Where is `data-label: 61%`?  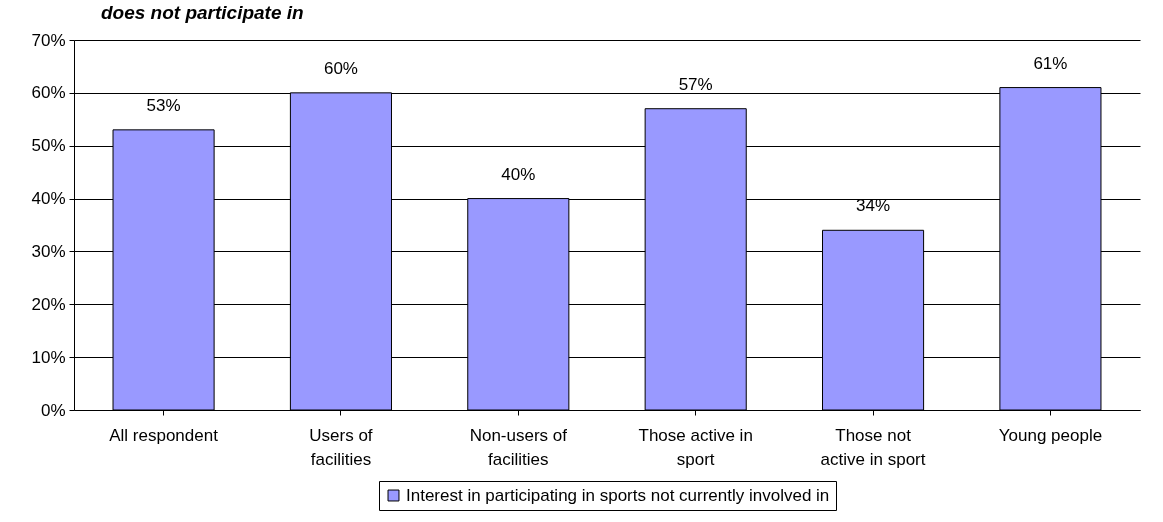
data-label: 61% is located at coordinates (1050, 63).